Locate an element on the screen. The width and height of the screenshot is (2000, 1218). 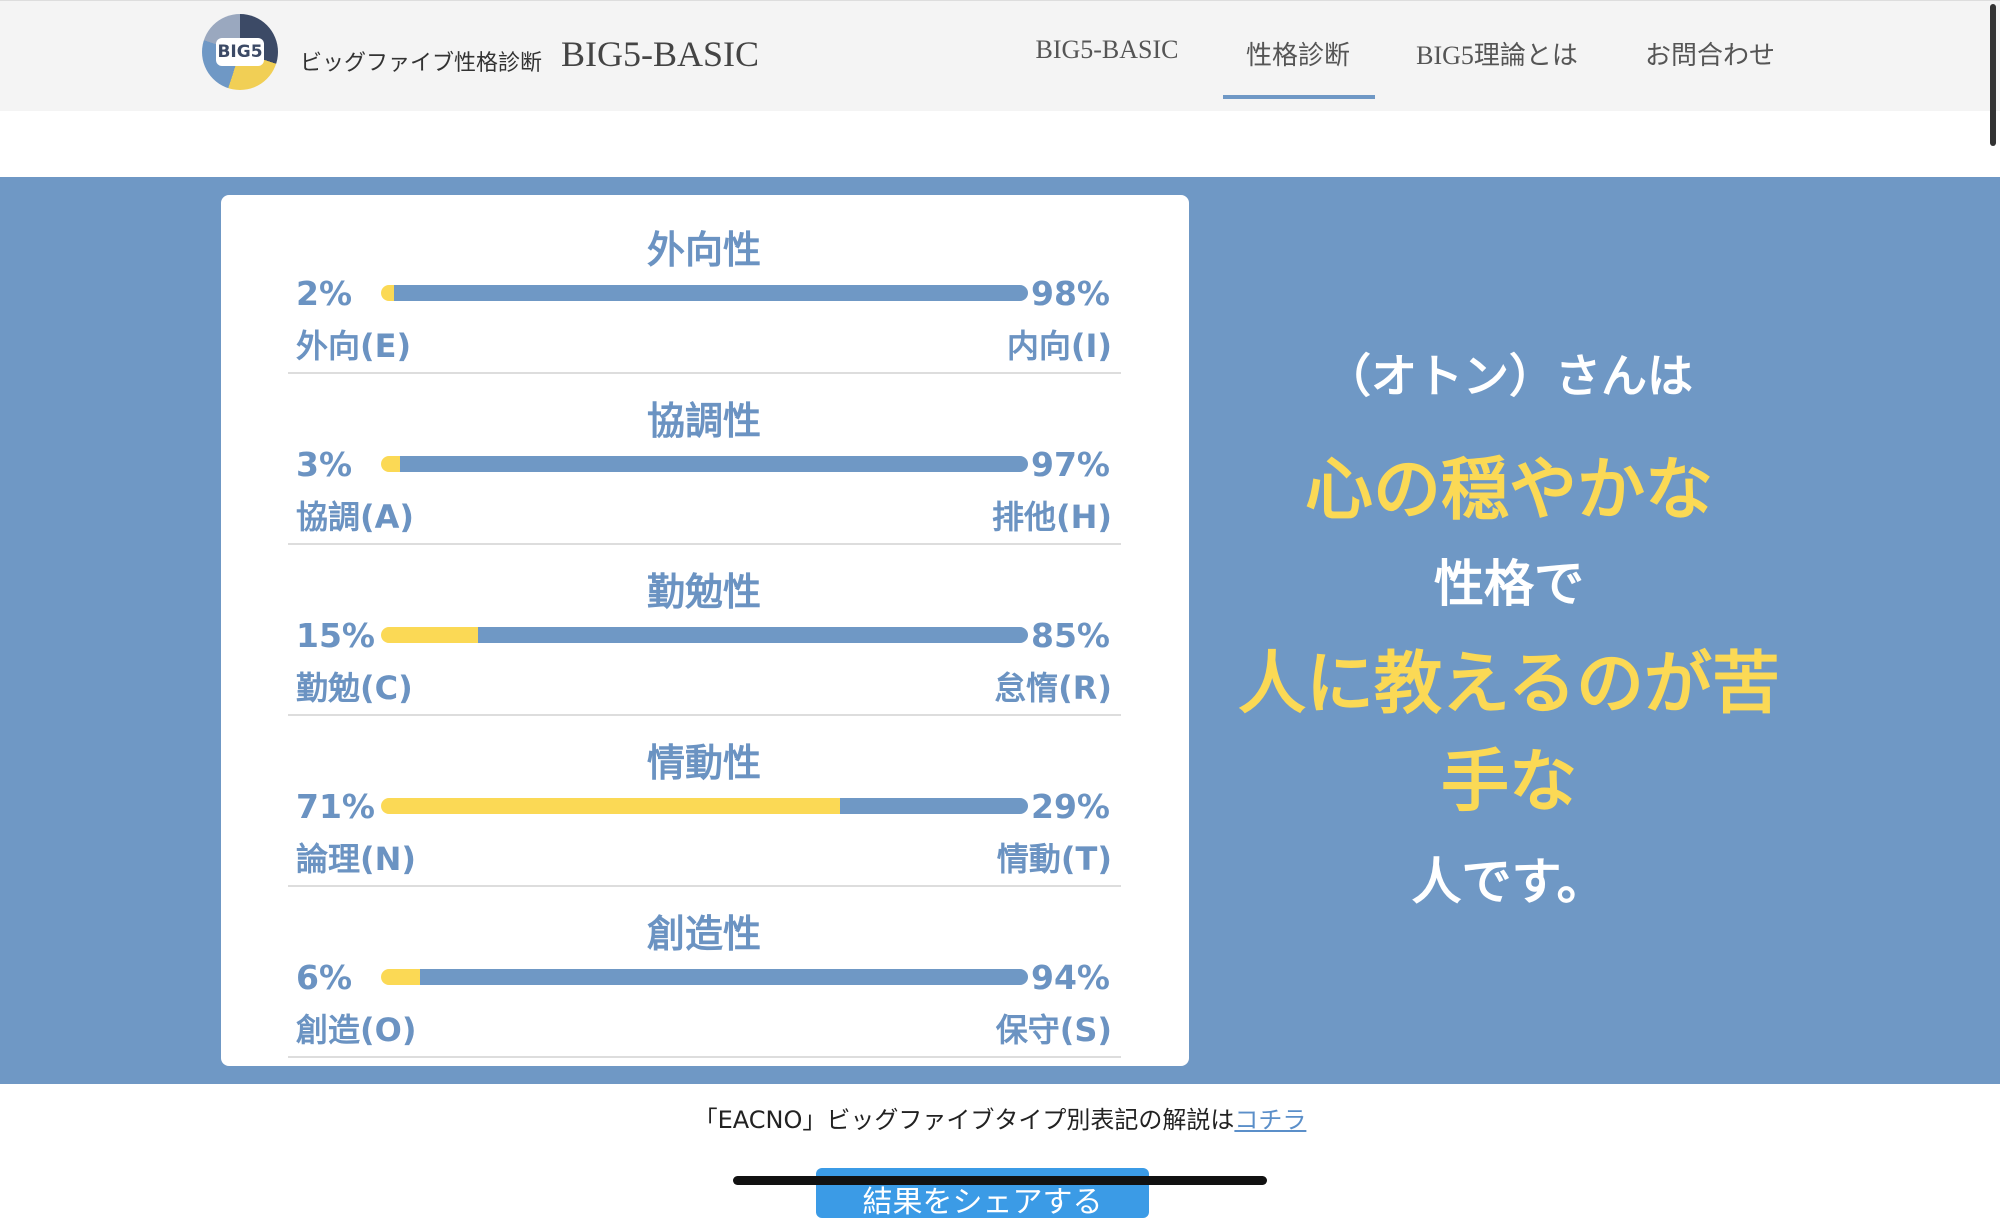
nav-item: BIG5理論とは is located at coordinates (1497, 55).